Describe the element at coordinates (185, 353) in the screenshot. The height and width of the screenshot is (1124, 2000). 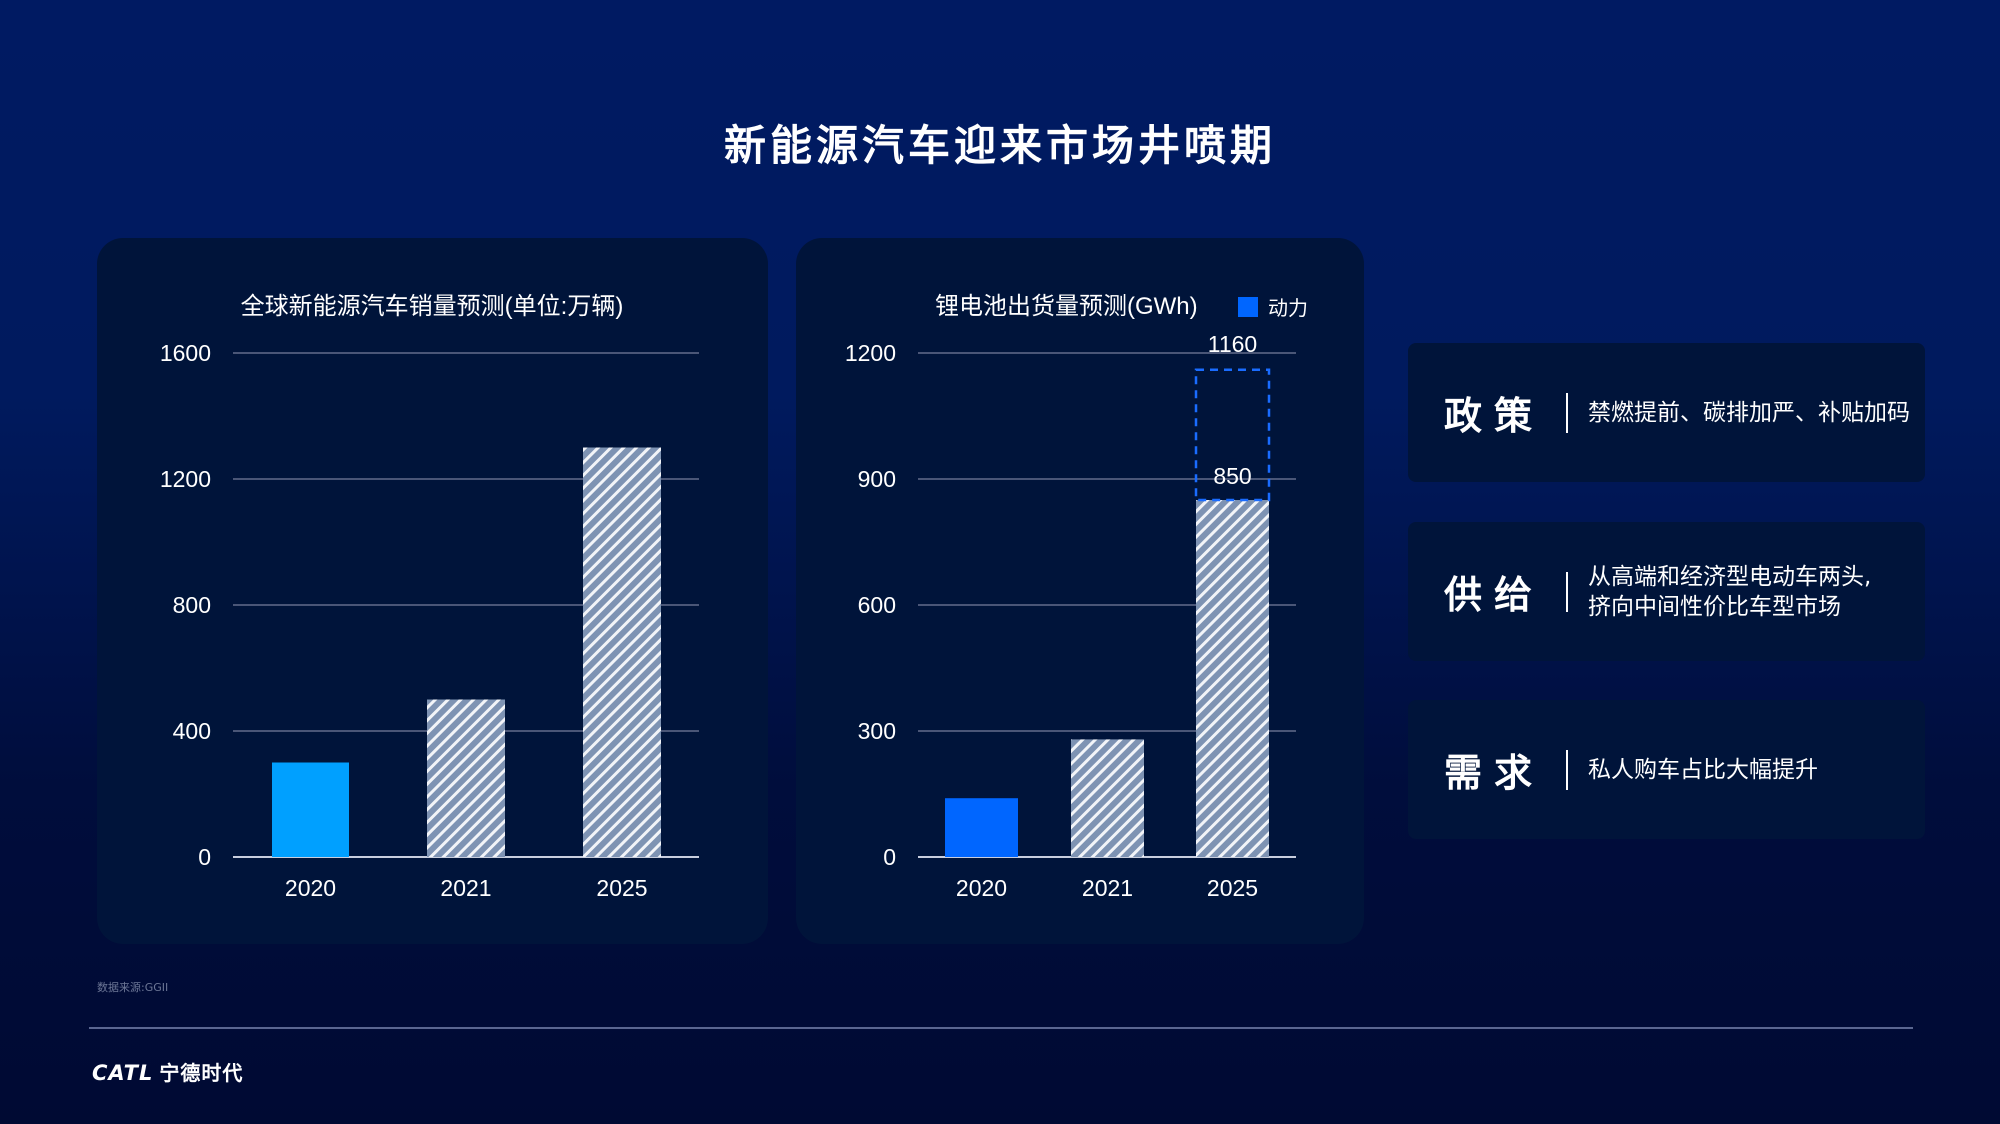
I see `y-tick-label: 1600` at that location.